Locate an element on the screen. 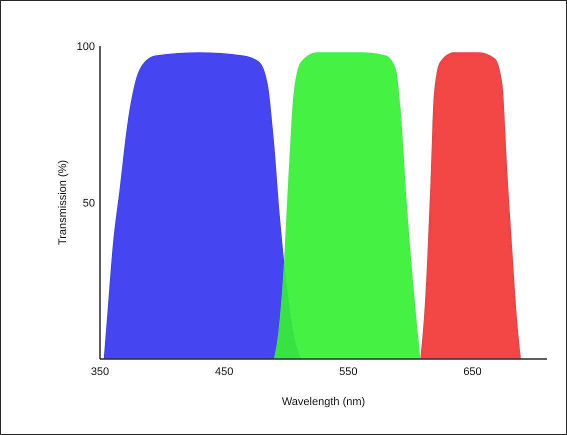 The height and width of the screenshot is (435, 567). y-tick-label: 100 is located at coordinates (85, 47).